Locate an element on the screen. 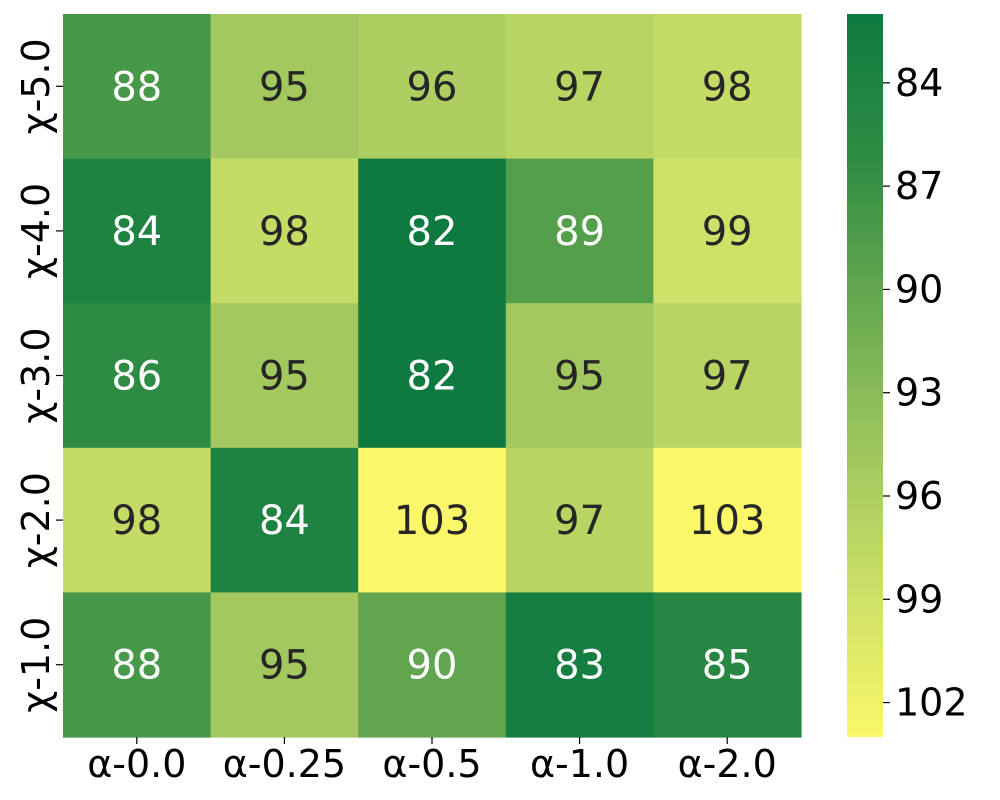 The image size is (1000, 800). cell-value-label: 90 is located at coordinates (432, 666).